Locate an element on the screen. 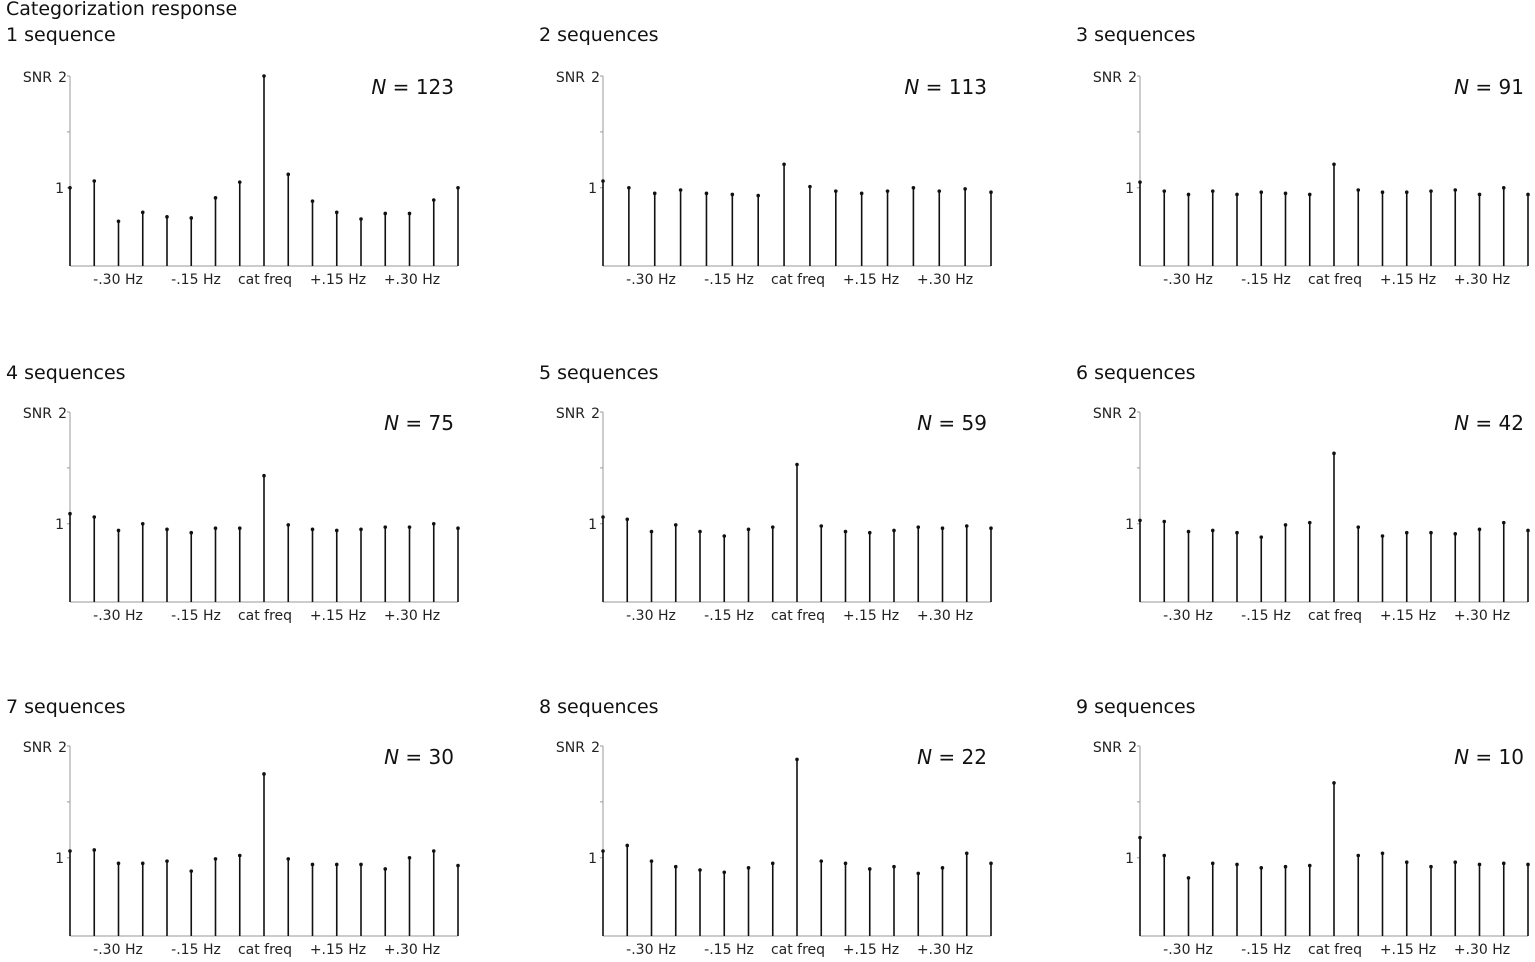 This screenshot has width=1535, height=962. n-count: N = 75 is located at coordinates (419, 423).